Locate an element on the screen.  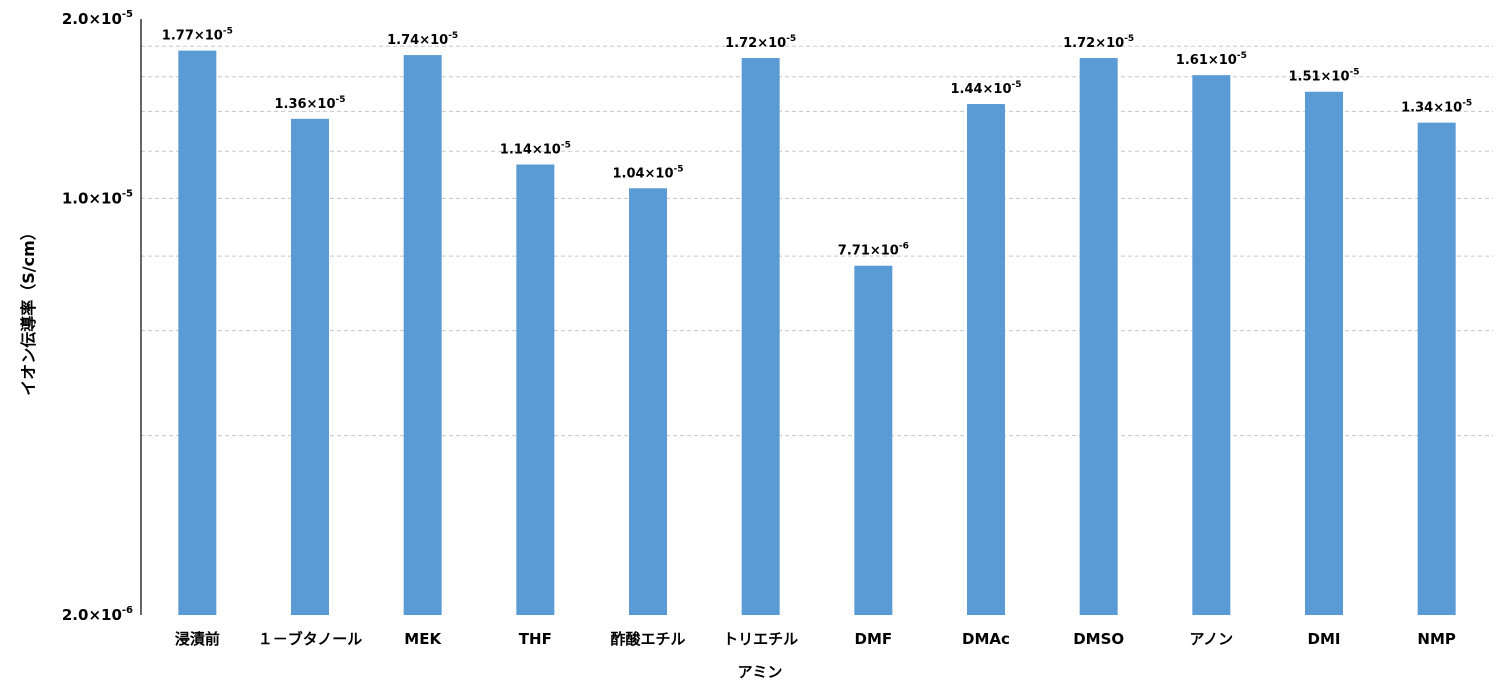
data-label: 7.71×10-6 is located at coordinates (873, 250).